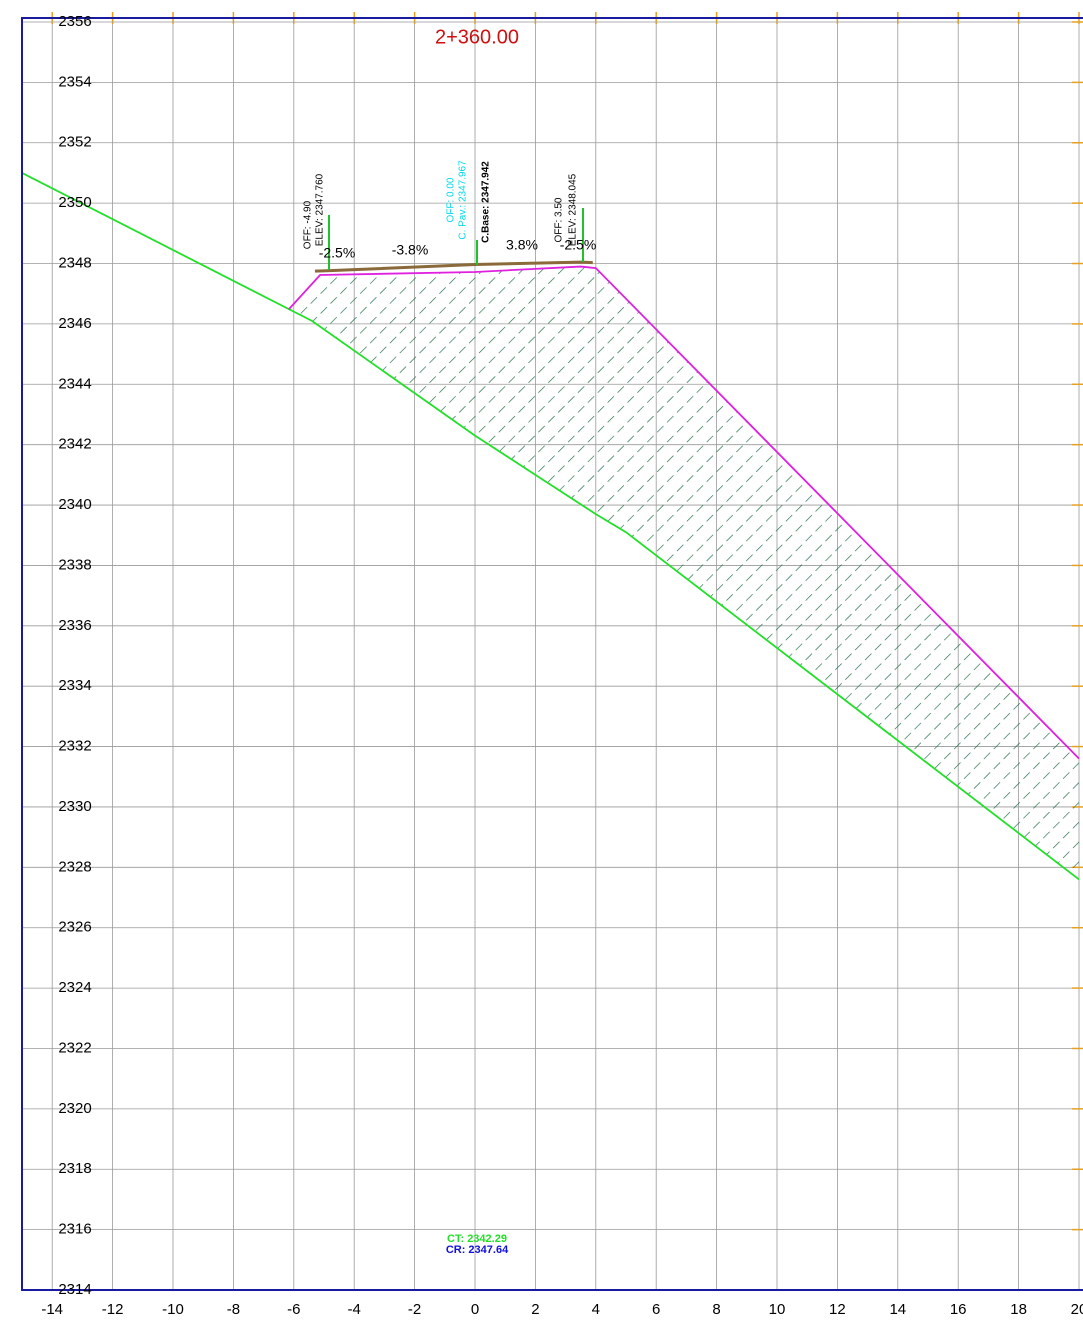 This screenshot has width=1083, height=1325. What do you see at coordinates (293, 1309) in the screenshot?
I see `x-tick-label: -6` at bounding box center [293, 1309].